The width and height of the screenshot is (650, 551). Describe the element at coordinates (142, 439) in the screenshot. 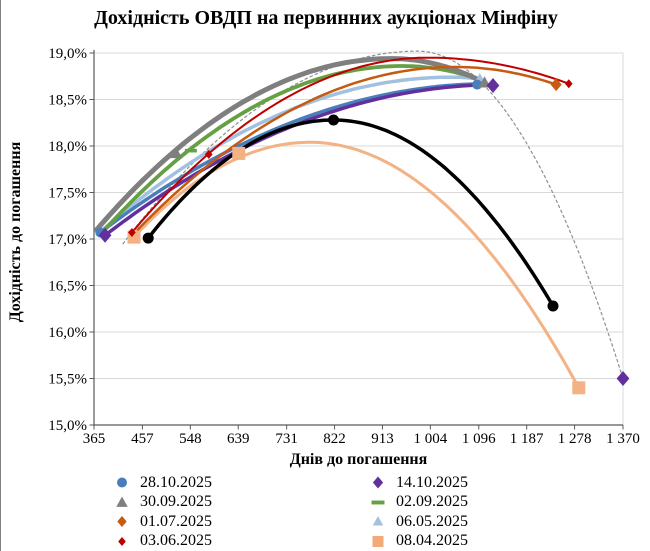

I see `svg-text: 457` at that location.